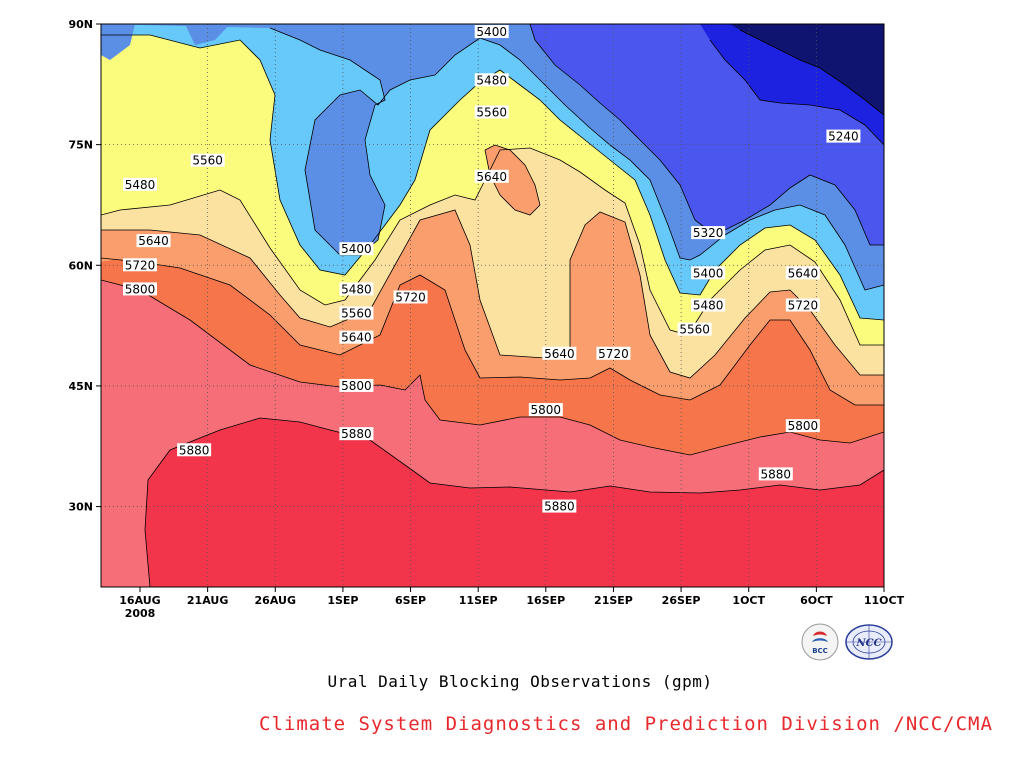  What do you see at coordinates (80, 265) in the screenshot?
I see `y-tick-label: 60N` at bounding box center [80, 265].